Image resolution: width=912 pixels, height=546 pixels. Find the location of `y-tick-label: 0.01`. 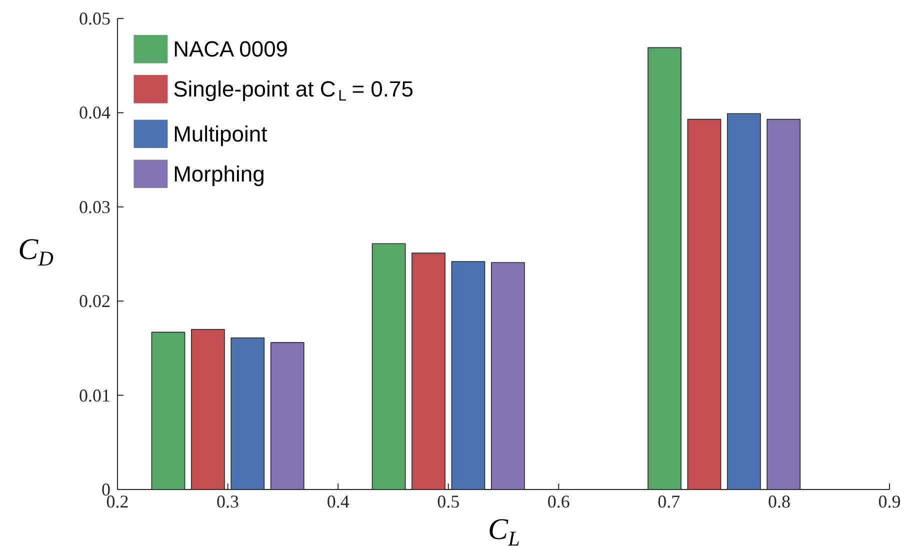

y-tick-label: 0.01 is located at coordinates (94, 395).